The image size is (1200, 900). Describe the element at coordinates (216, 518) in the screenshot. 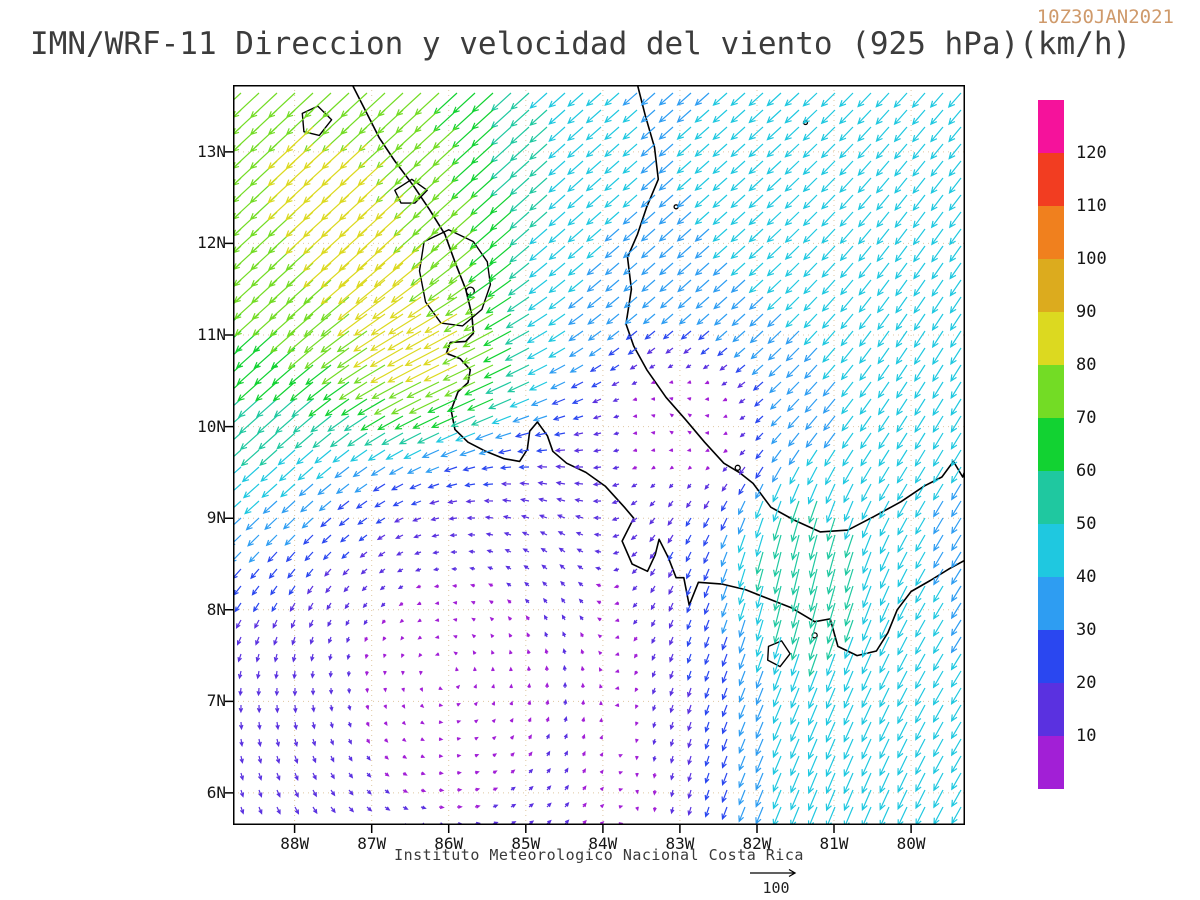

I see `latitude-tick-label: 9N` at that location.